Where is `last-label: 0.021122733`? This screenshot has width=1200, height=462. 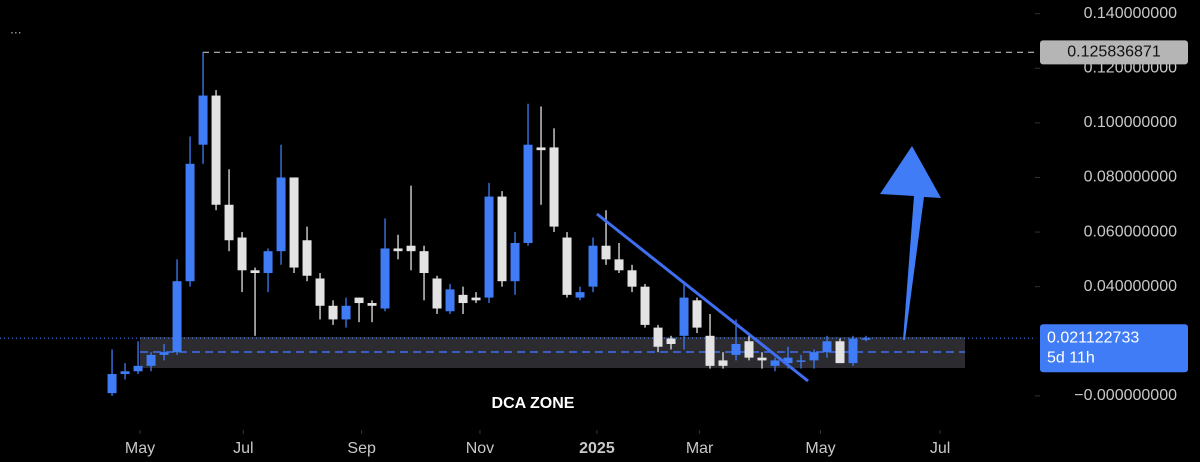 last-label: 0.021122733 is located at coordinates (1093, 337).